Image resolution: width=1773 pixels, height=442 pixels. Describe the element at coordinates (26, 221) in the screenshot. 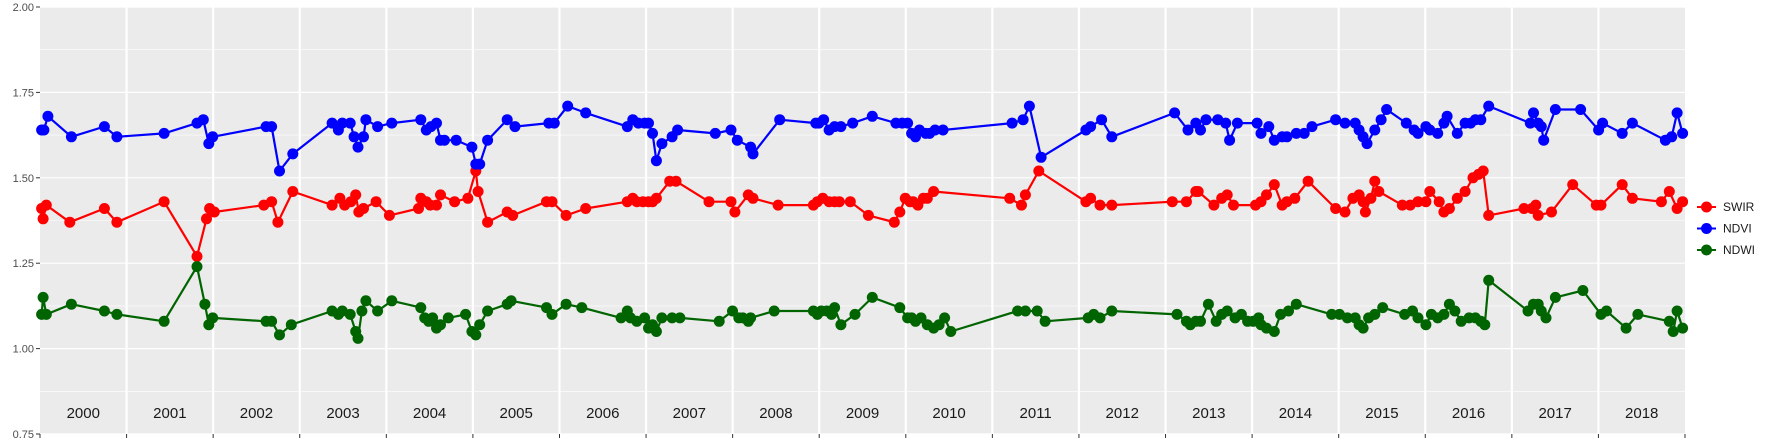

I see `y-axis: 0.75 1.00 1.25 1.50 1.75 2.00` at that location.